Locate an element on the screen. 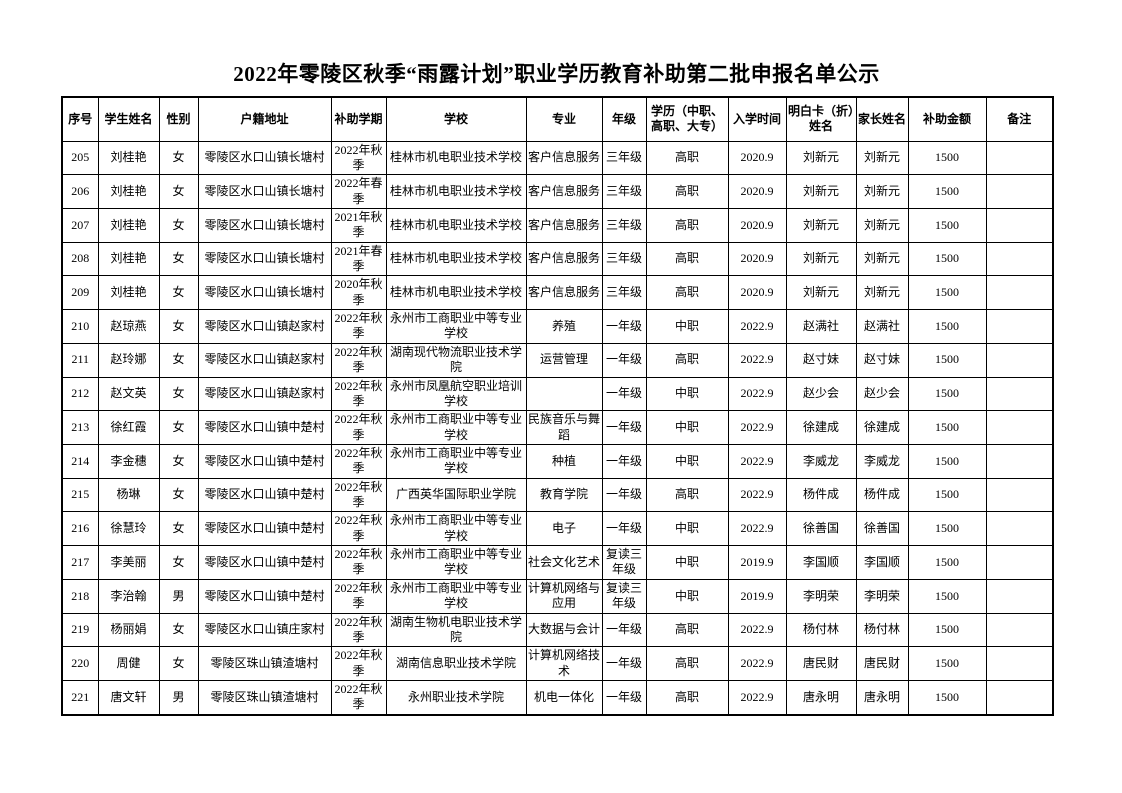 This screenshot has width=1122, height=793. table-cell: 电子 is located at coordinates (564, 529).